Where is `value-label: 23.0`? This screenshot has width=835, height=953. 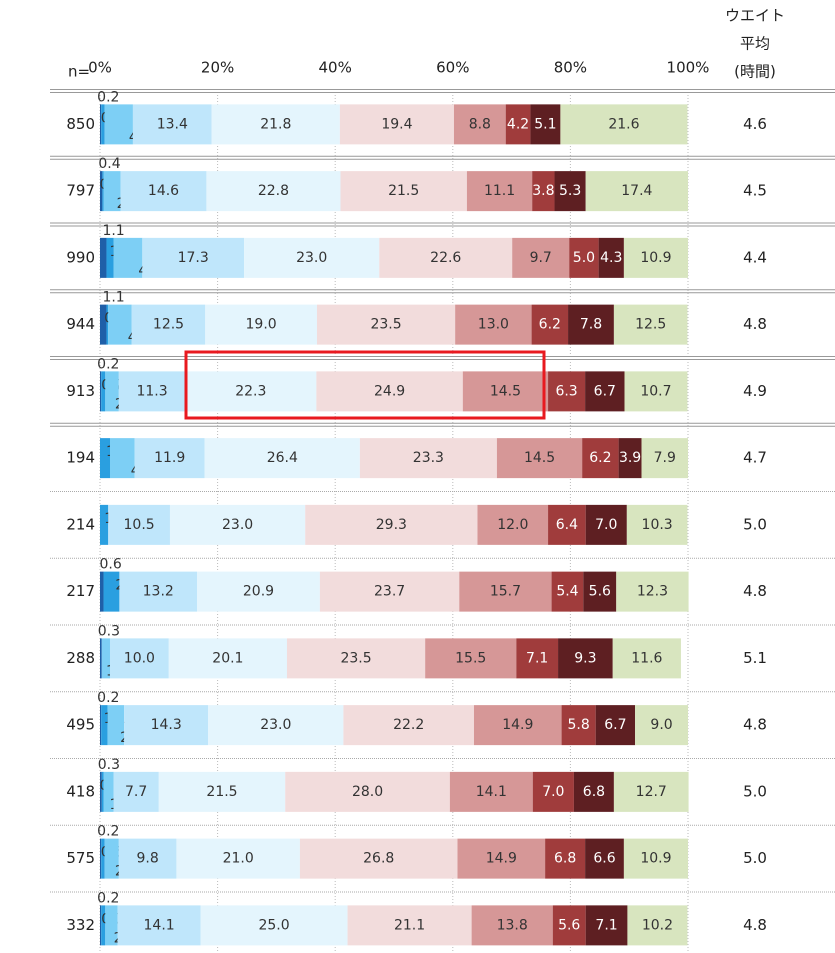
value-label: 23.0 is located at coordinates (311, 258).